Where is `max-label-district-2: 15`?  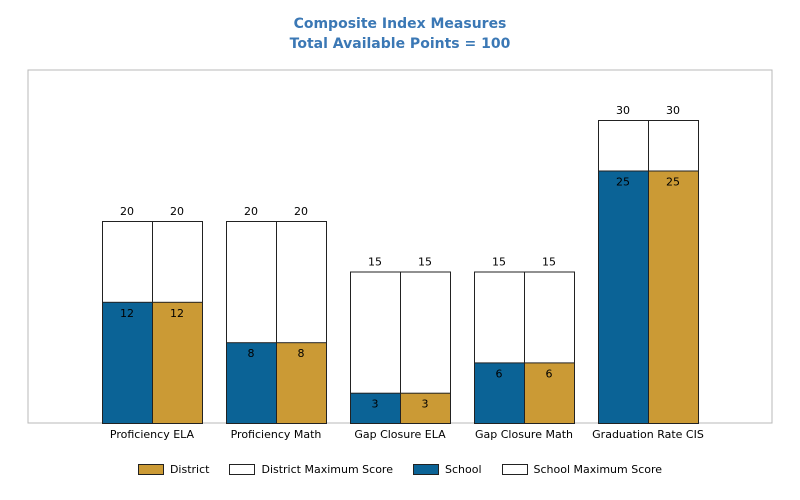
max-label-district-2: 15 is located at coordinates (425, 262).